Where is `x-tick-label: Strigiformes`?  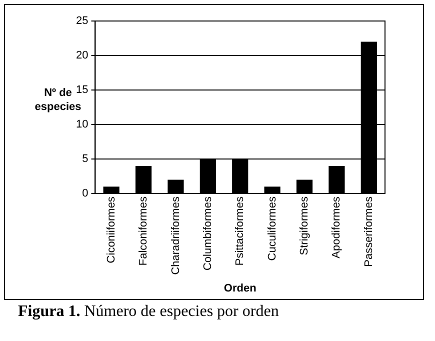
x-tick-label: Strigiformes is located at coordinates (304, 226).